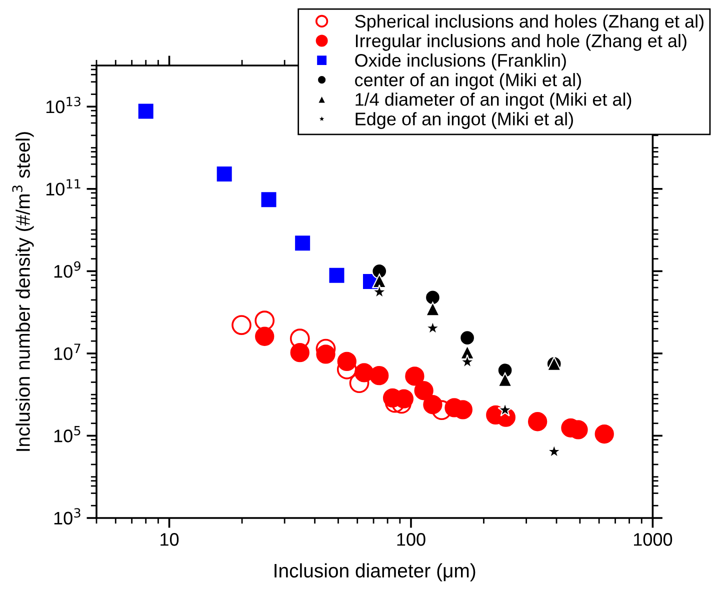  Describe the element at coordinates (67, 352) in the screenshot. I see `y-tick-label: 10$^{7}$` at that location.